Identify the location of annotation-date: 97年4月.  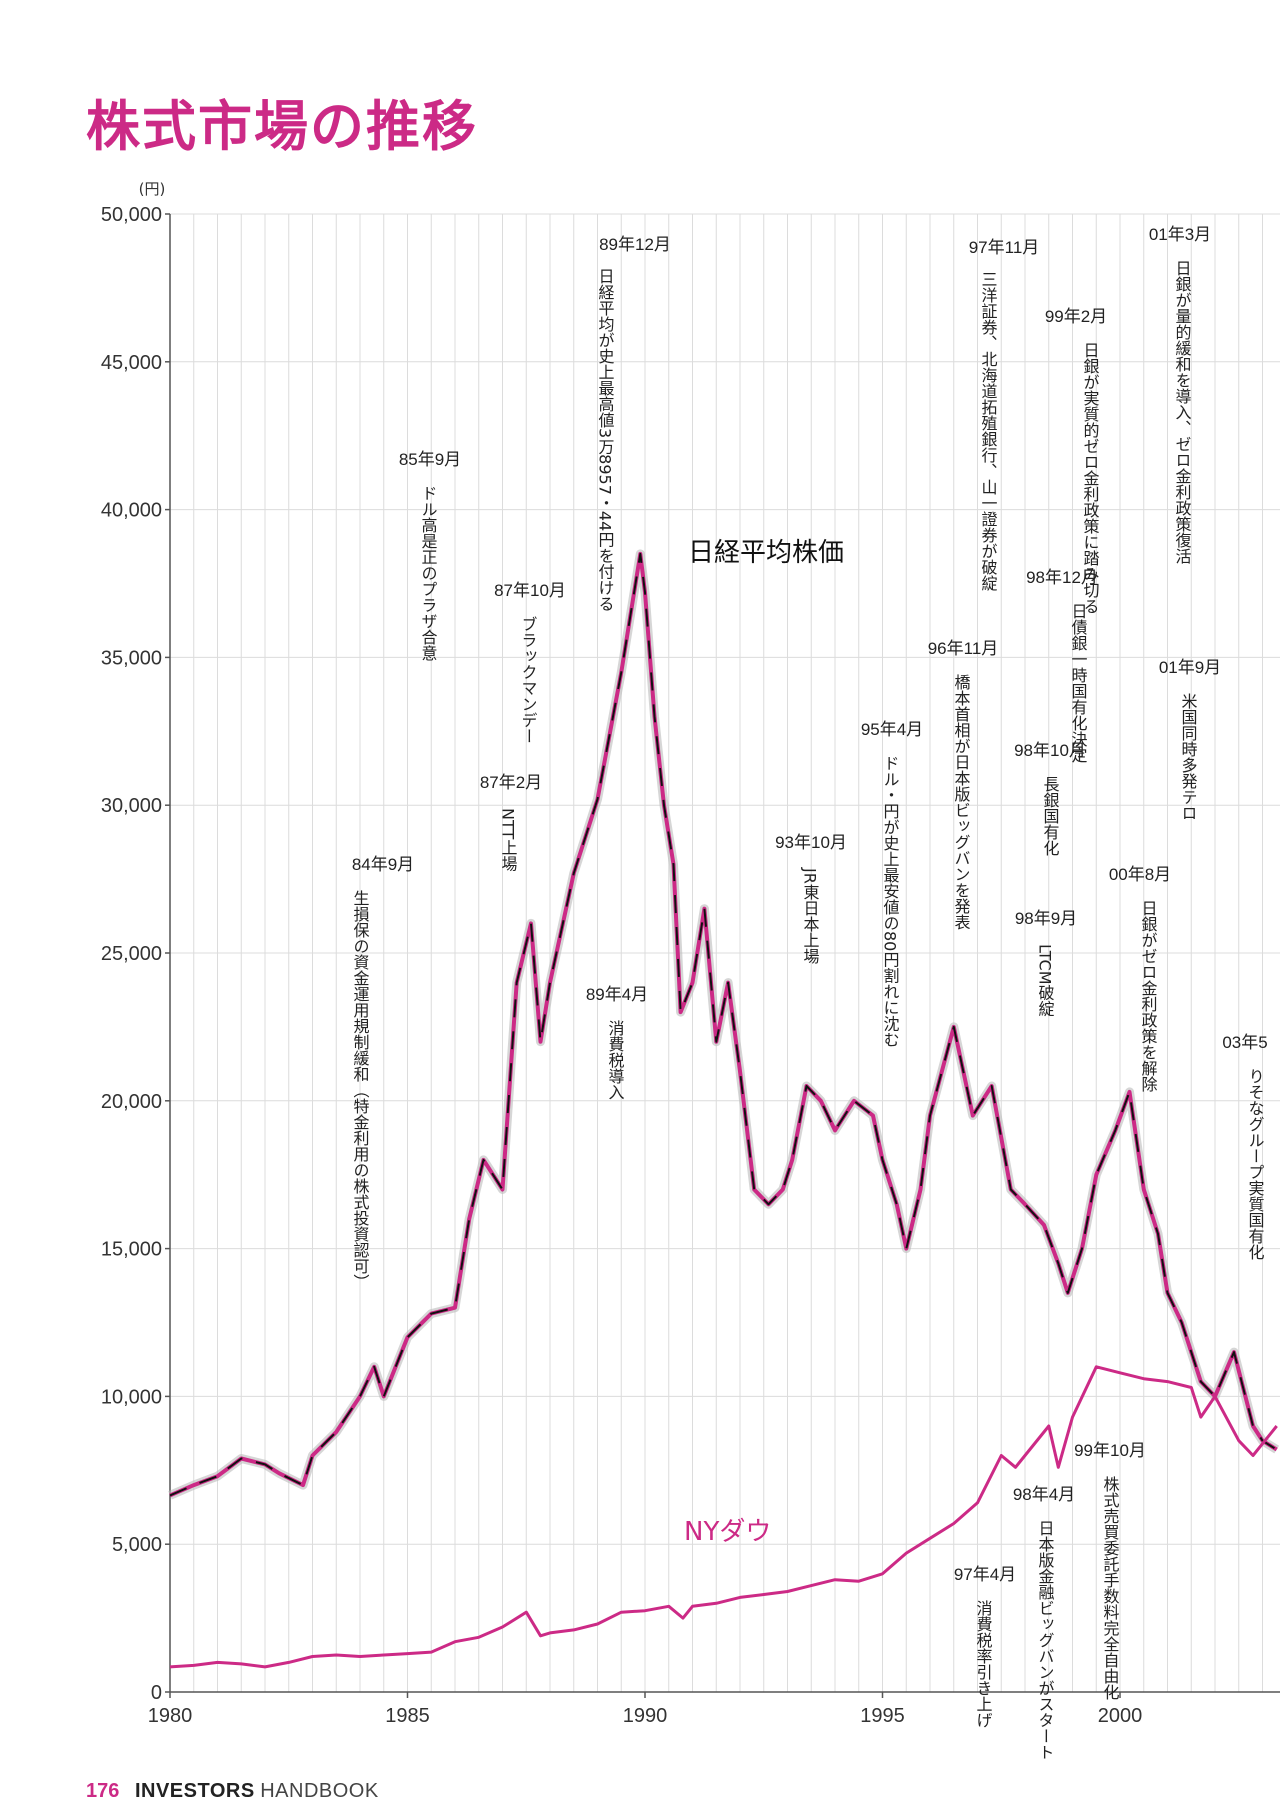
(985, 1574).